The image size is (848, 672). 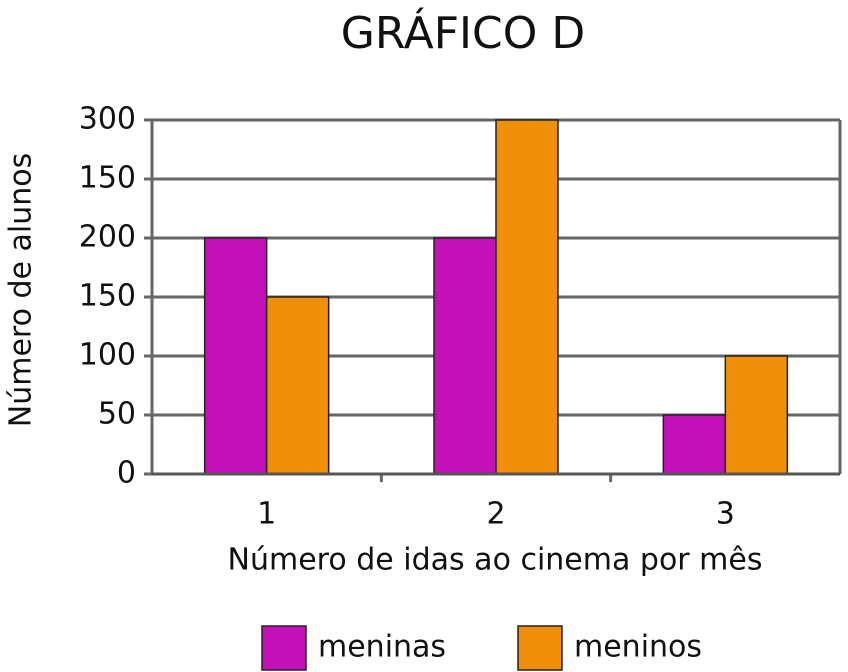 What do you see at coordinates (495, 560) in the screenshot?
I see `x-axis-label: Número de idas ao cinema por mês` at bounding box center [495, 560].